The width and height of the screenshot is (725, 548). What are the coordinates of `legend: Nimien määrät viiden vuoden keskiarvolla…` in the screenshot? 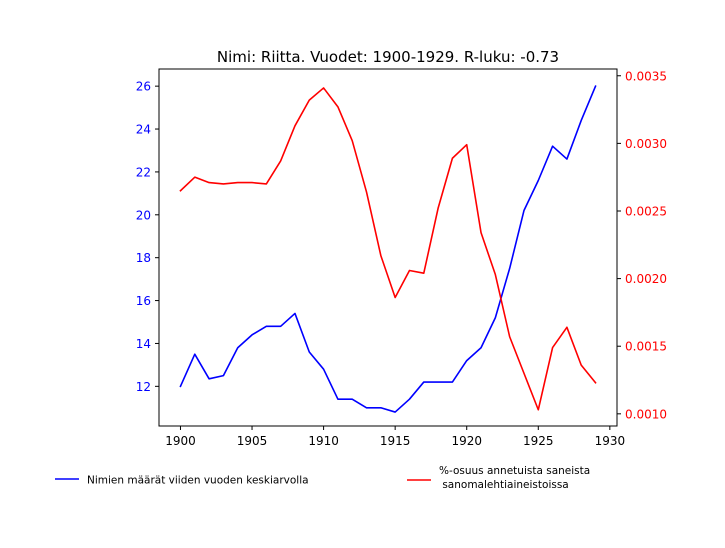 It's located at (322, 478).